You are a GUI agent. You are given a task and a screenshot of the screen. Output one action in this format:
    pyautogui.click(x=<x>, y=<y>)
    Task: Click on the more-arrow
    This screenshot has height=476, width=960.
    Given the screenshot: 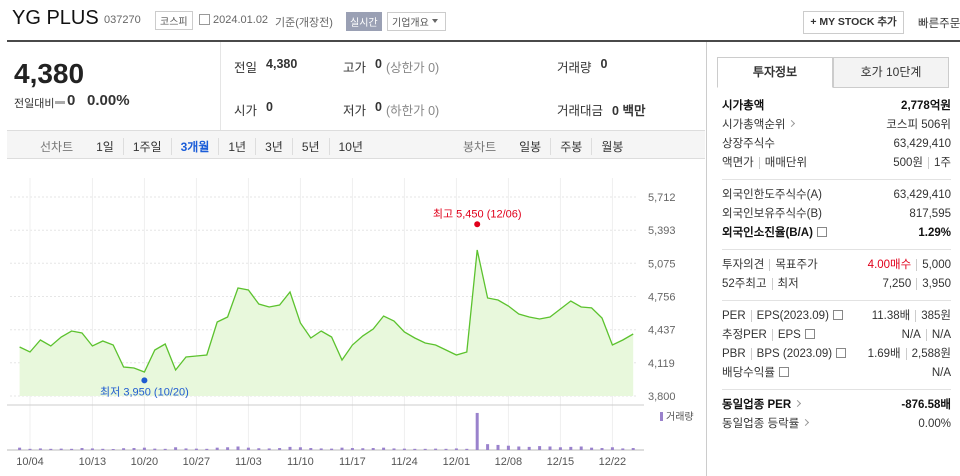 What is the action you would take?
    pyautogui.click(x=806, y=422)
    